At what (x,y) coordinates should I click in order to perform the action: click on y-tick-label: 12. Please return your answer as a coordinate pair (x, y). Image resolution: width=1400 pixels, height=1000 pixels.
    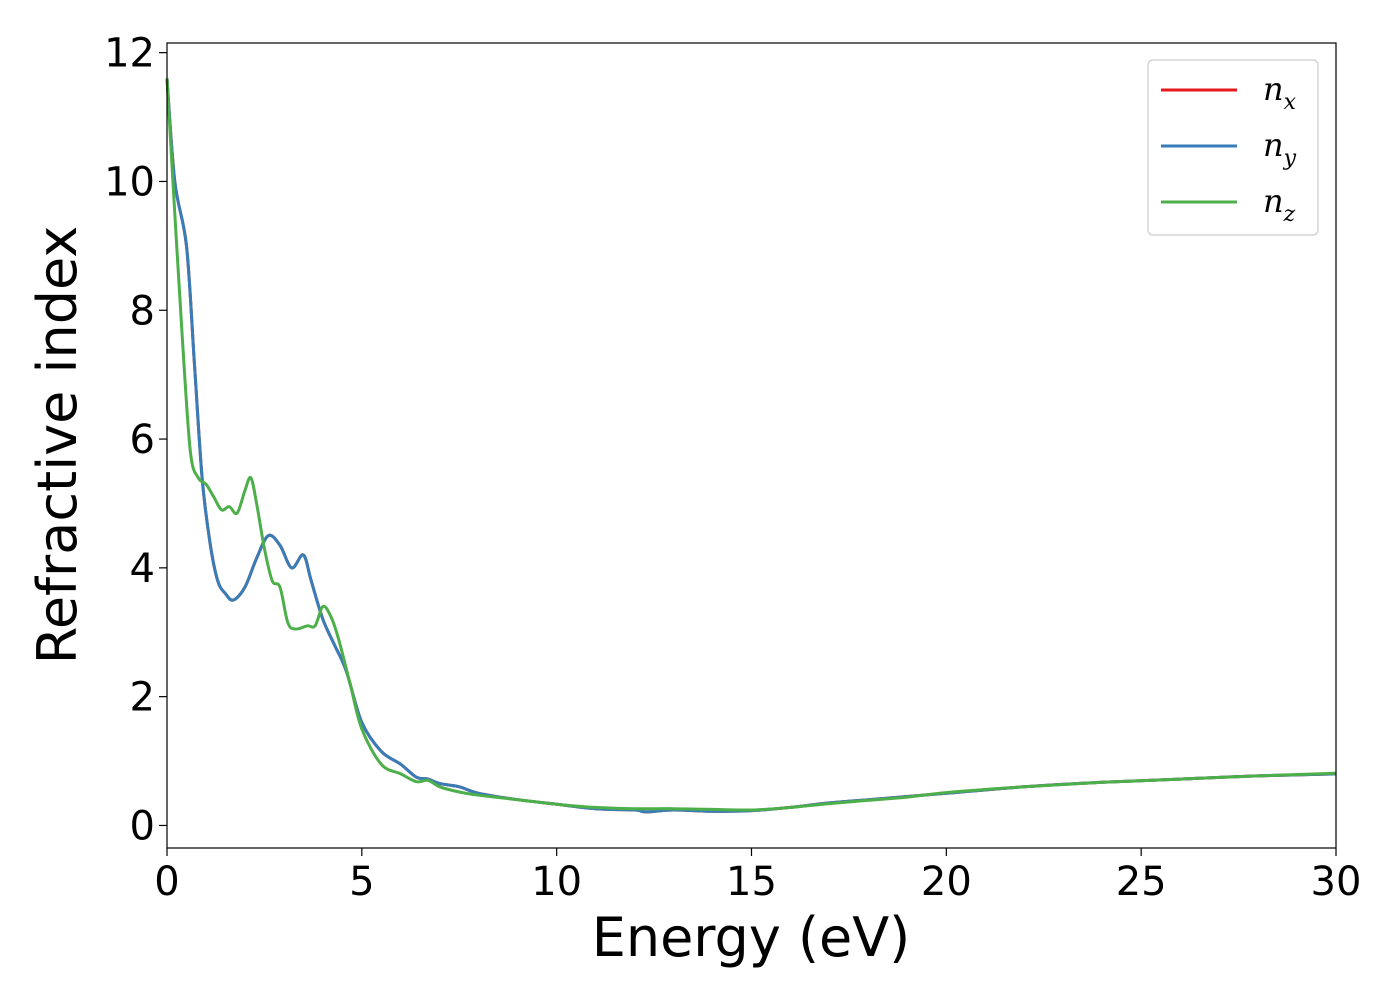
    Looking at the image, I should click on (129, 54).